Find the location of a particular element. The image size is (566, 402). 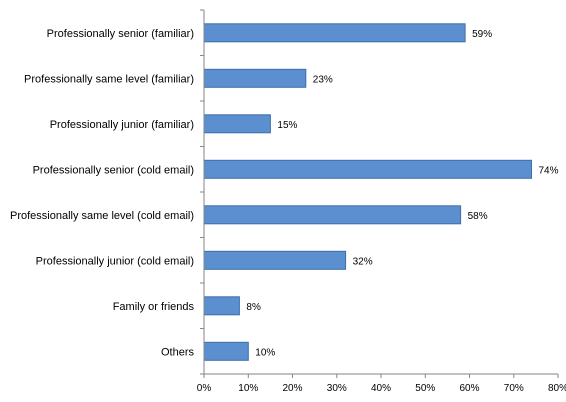

x-tick-label: 60% is located at coordinates (469, 388).